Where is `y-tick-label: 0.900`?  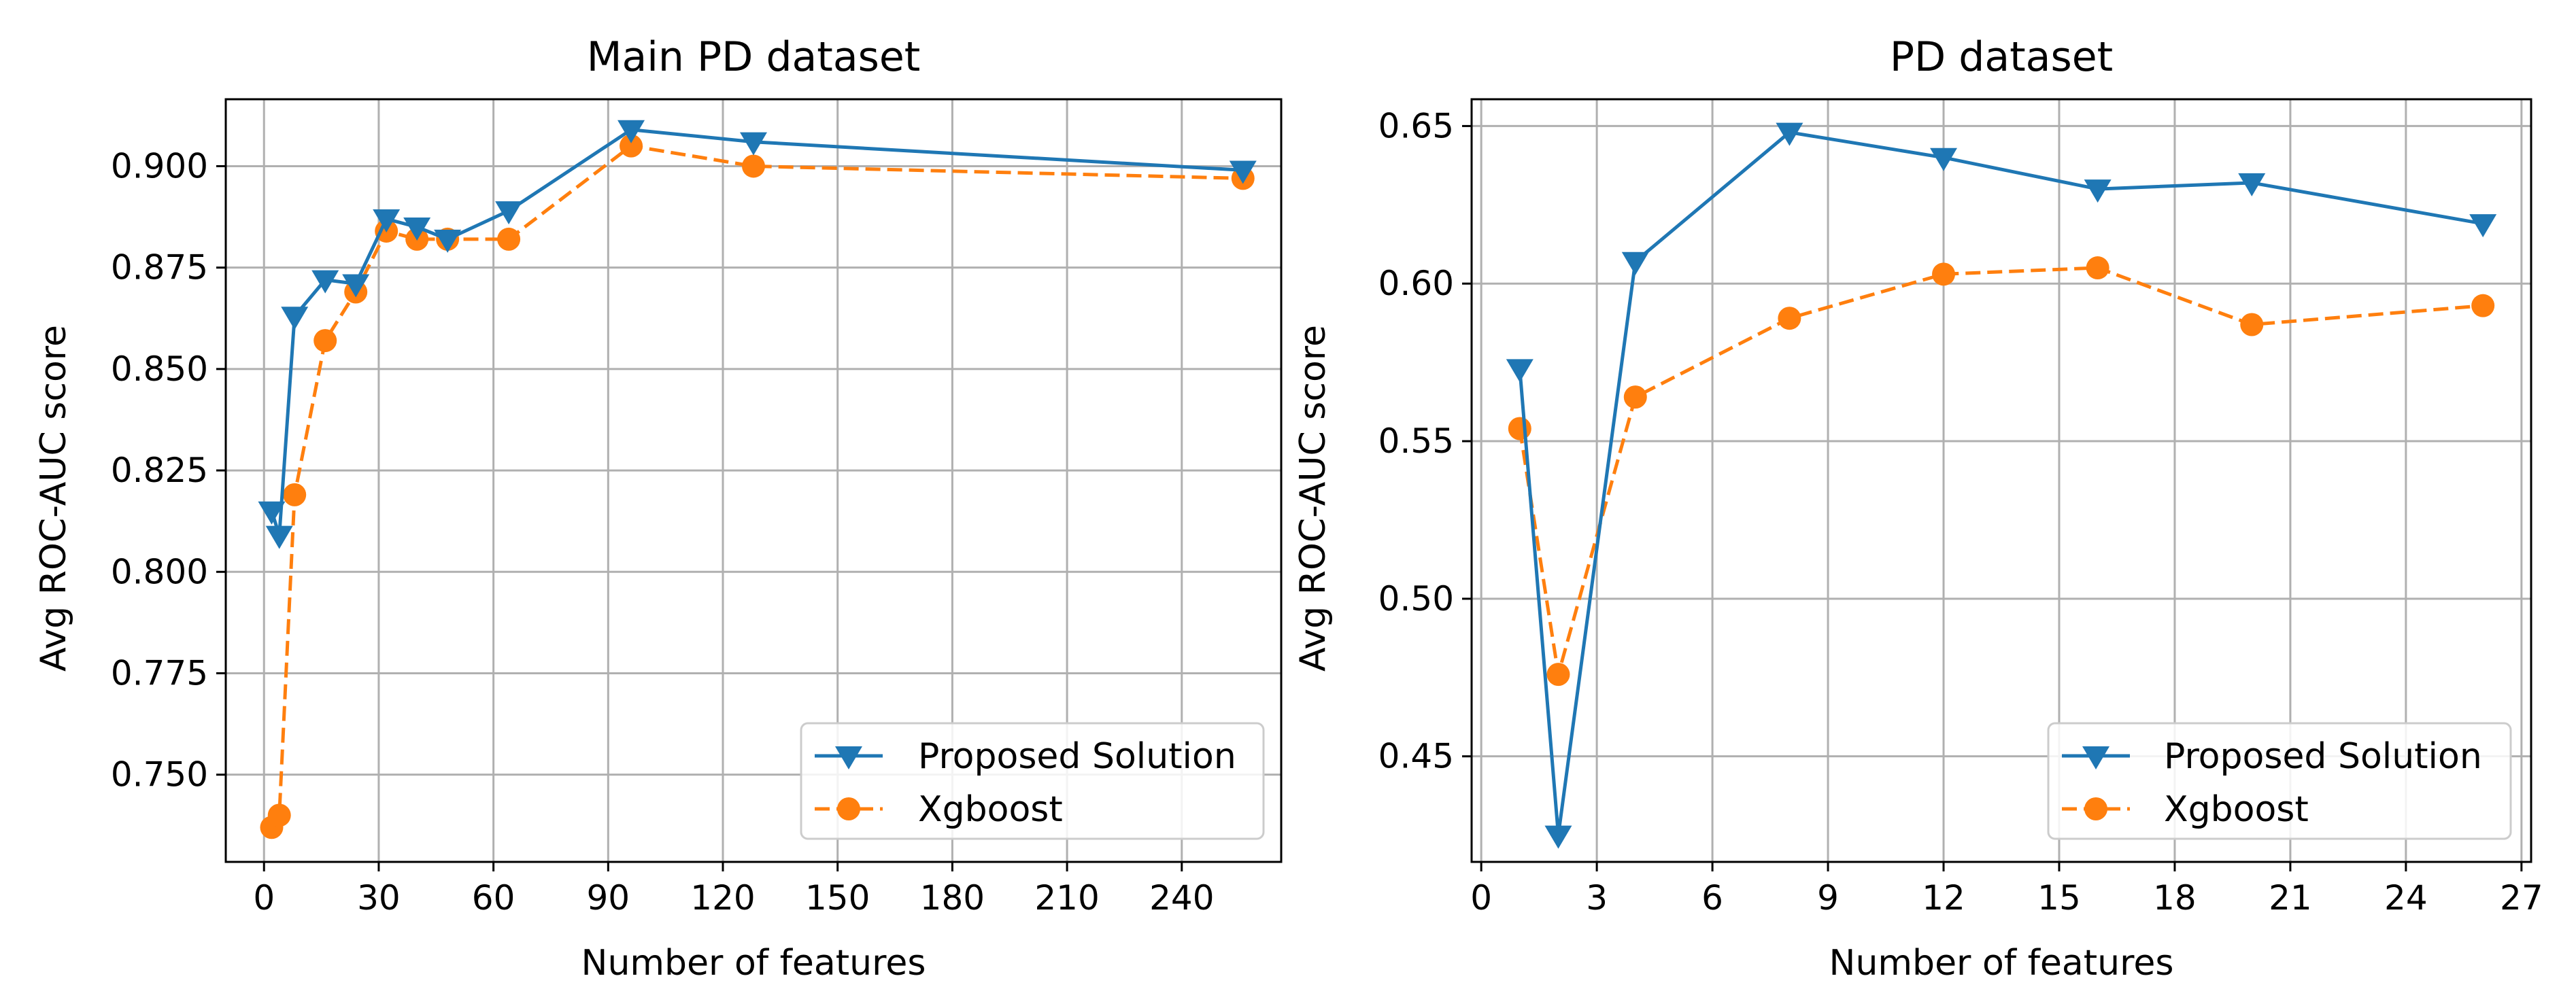
y-tick-label: 0.900 is located at coordinates (159, 166).